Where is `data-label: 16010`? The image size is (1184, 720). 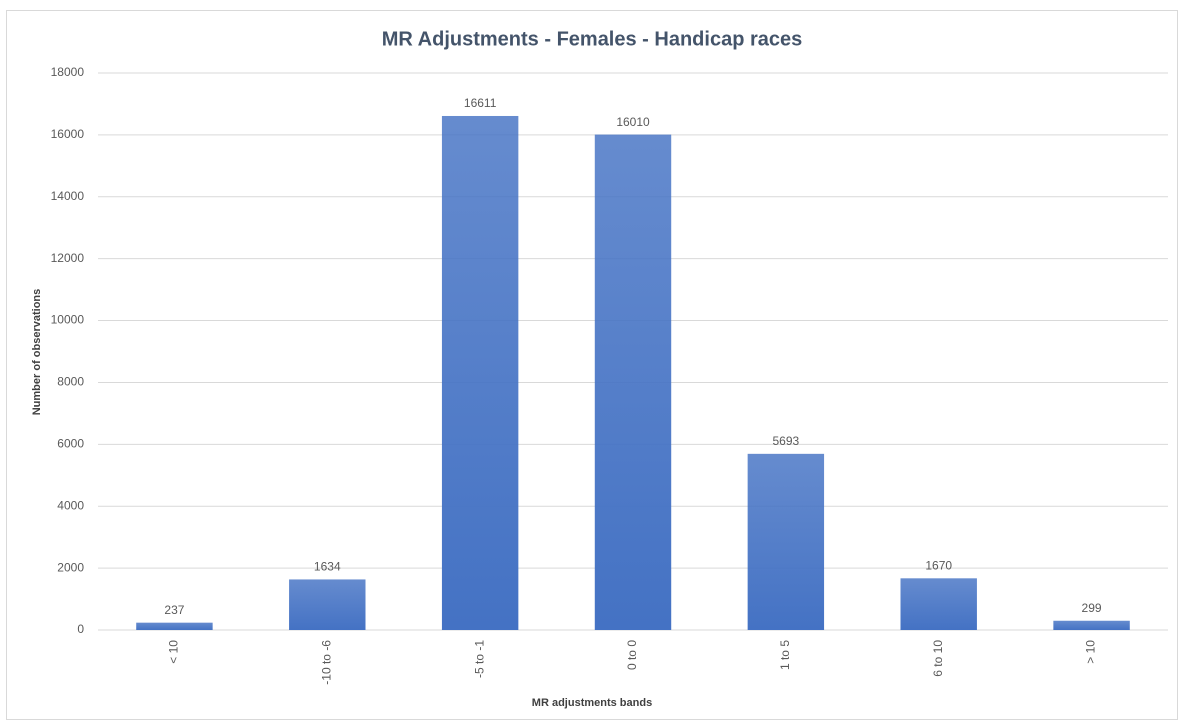 data-label: 16010 is located at coordinates (633, 122).